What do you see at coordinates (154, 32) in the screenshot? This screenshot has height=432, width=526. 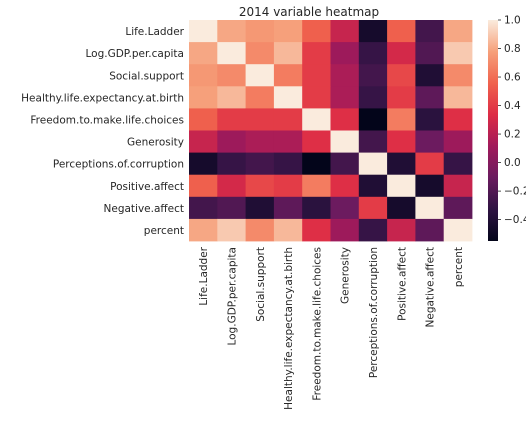 I see `row-tick-label: Life.Ladder` at bounding box center [154, 32].